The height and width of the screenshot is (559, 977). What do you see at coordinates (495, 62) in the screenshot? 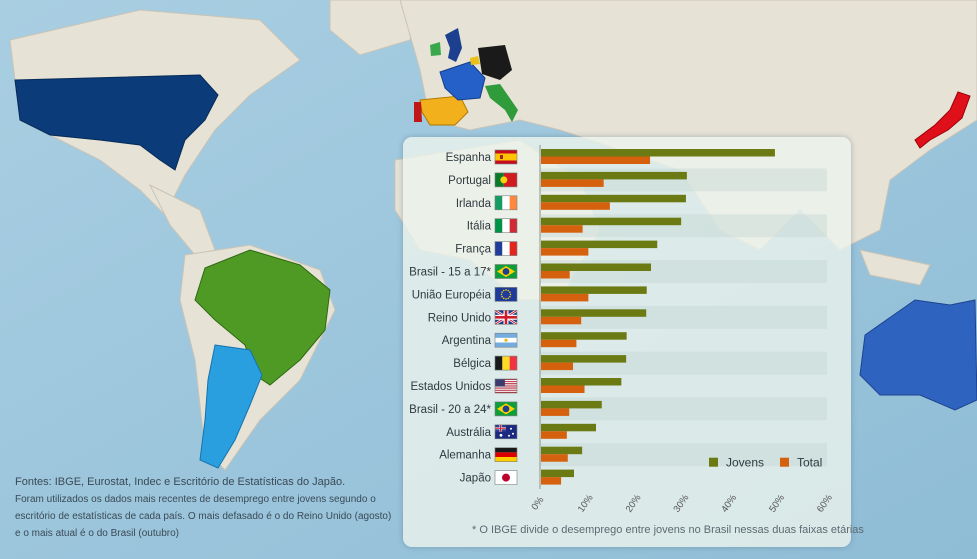
I see `germany-shape` at bounding box center [495, 62].